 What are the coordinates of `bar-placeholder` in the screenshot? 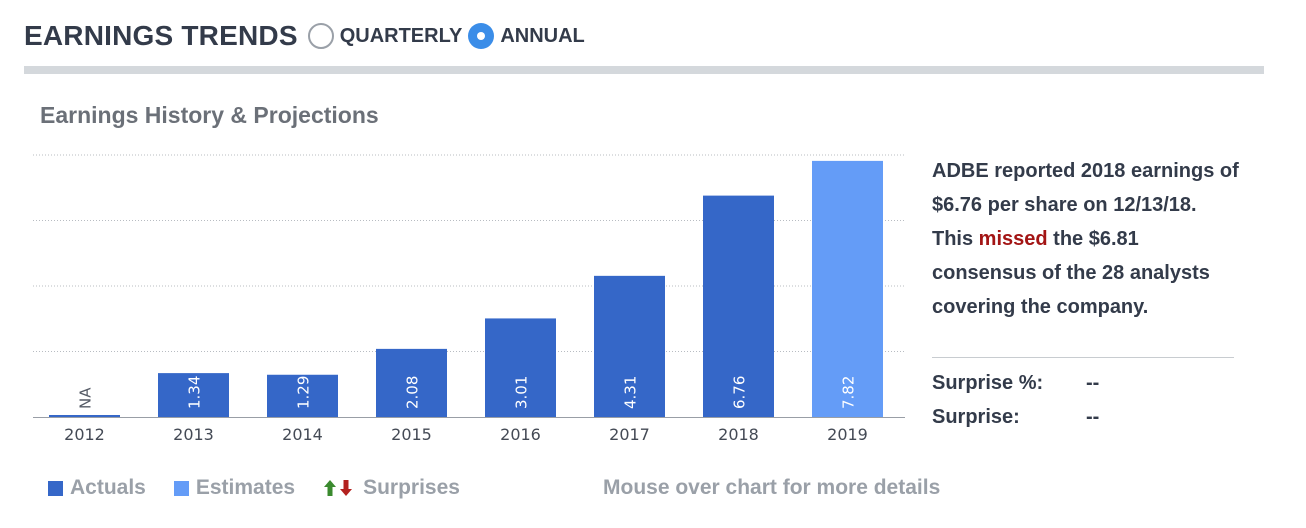 It's located at (84, 416).